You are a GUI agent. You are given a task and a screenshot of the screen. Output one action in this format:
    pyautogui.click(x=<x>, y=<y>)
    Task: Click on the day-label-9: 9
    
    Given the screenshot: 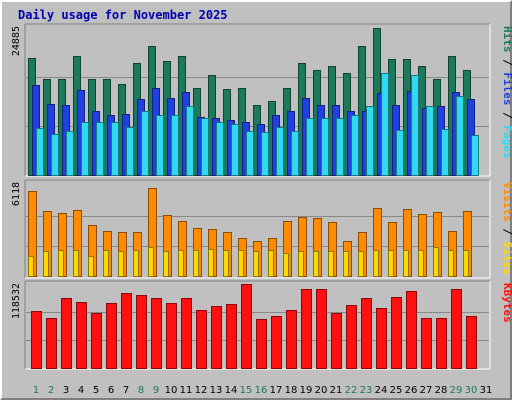 What is the action you would take?
    pyautogui.click(x=156, y=390)
    